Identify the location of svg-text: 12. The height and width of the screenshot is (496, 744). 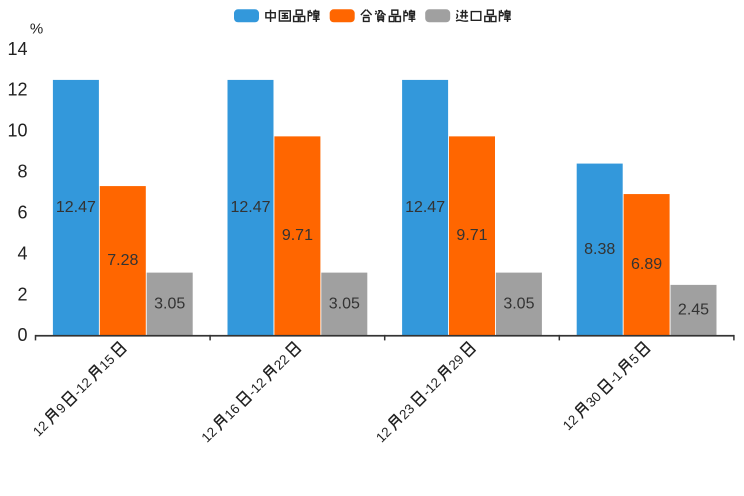
(17, 90).